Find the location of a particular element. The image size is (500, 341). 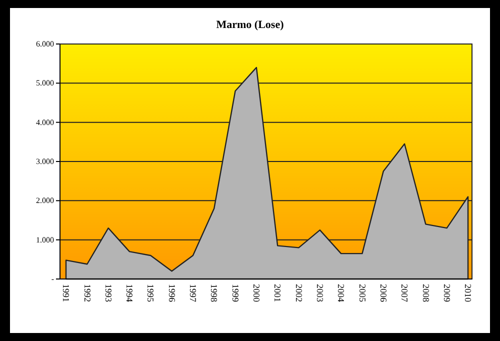

x-tick-label: 1997 is located at coordinates (193, 293).